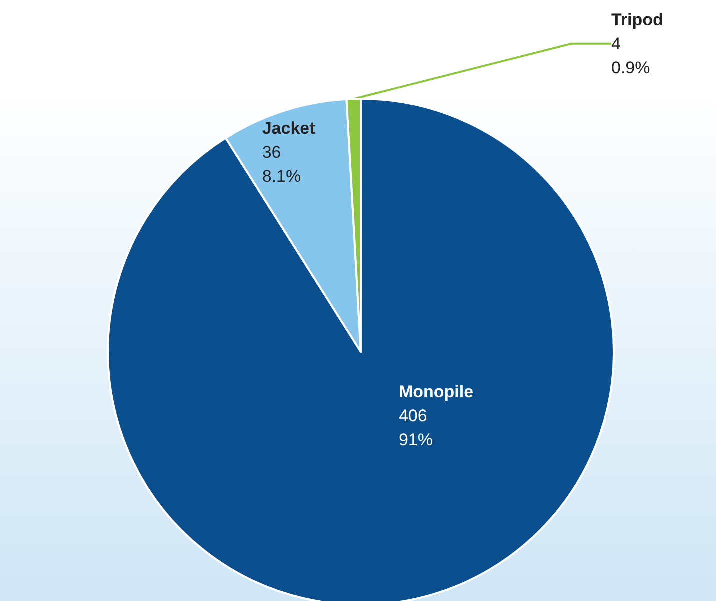 The width and height of the screenshot is (716, 601). What do you see at coordinates (282, 164) in the screenshot?
I see `data-label: 36 8.1%` at bounding box center [282, 164].